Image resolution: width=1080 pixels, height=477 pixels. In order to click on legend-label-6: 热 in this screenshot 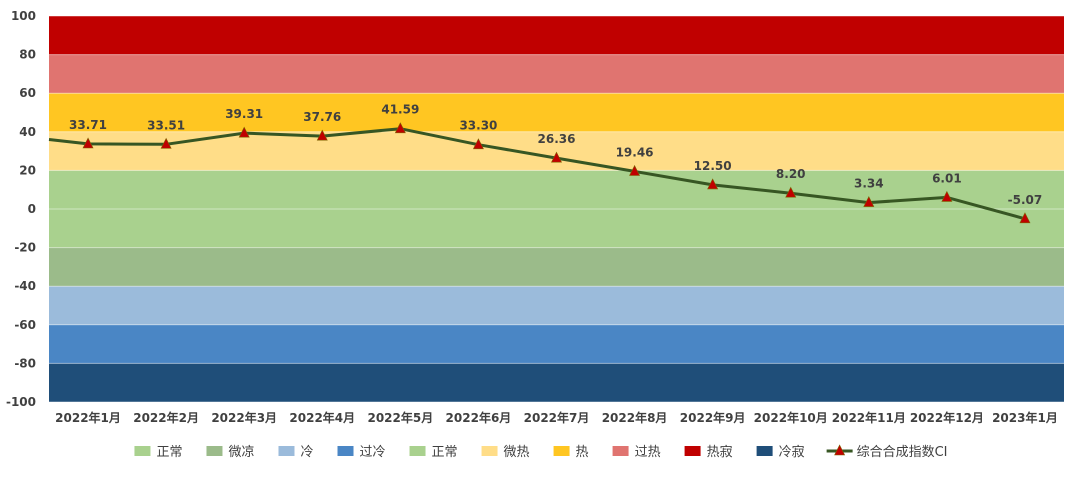, I will do `click(582, 452)`.